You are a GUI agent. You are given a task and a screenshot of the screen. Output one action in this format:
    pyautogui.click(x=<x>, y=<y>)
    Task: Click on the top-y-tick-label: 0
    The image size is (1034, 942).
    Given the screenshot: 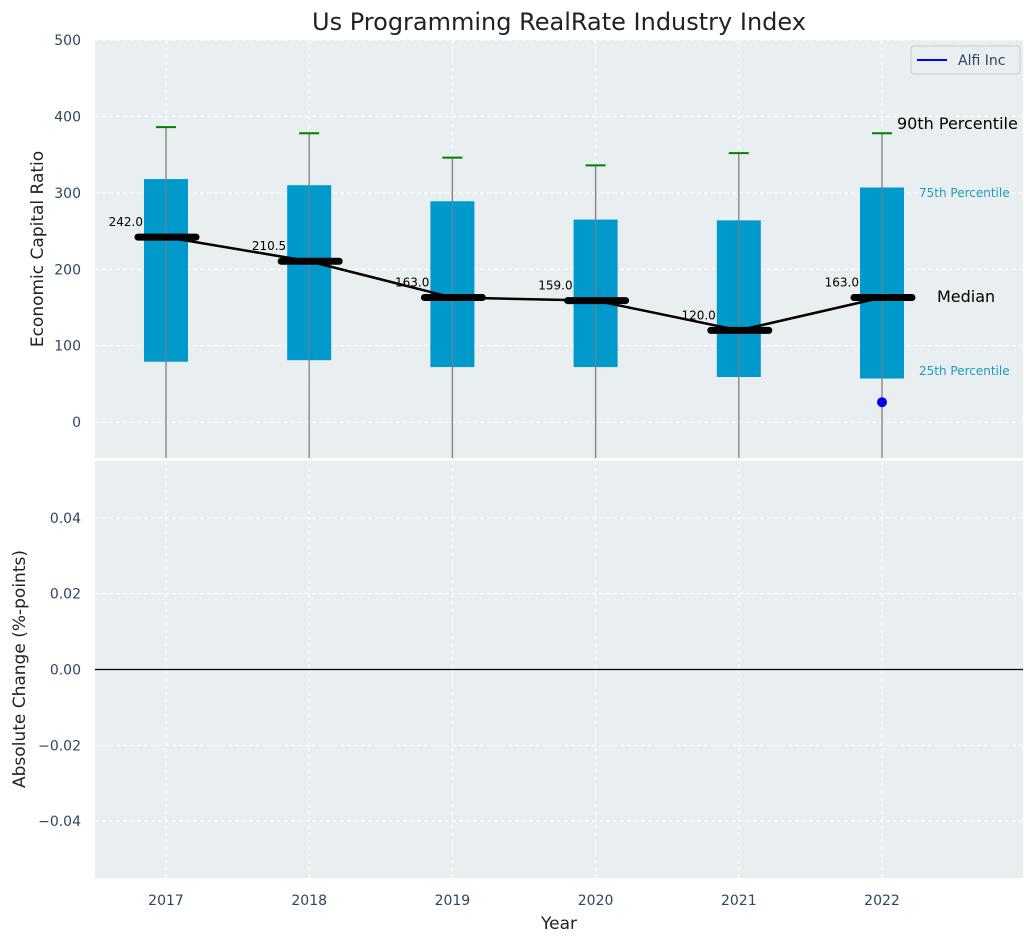 What is the action you would take?
    pyautogui.click(x=76, y=423)
    